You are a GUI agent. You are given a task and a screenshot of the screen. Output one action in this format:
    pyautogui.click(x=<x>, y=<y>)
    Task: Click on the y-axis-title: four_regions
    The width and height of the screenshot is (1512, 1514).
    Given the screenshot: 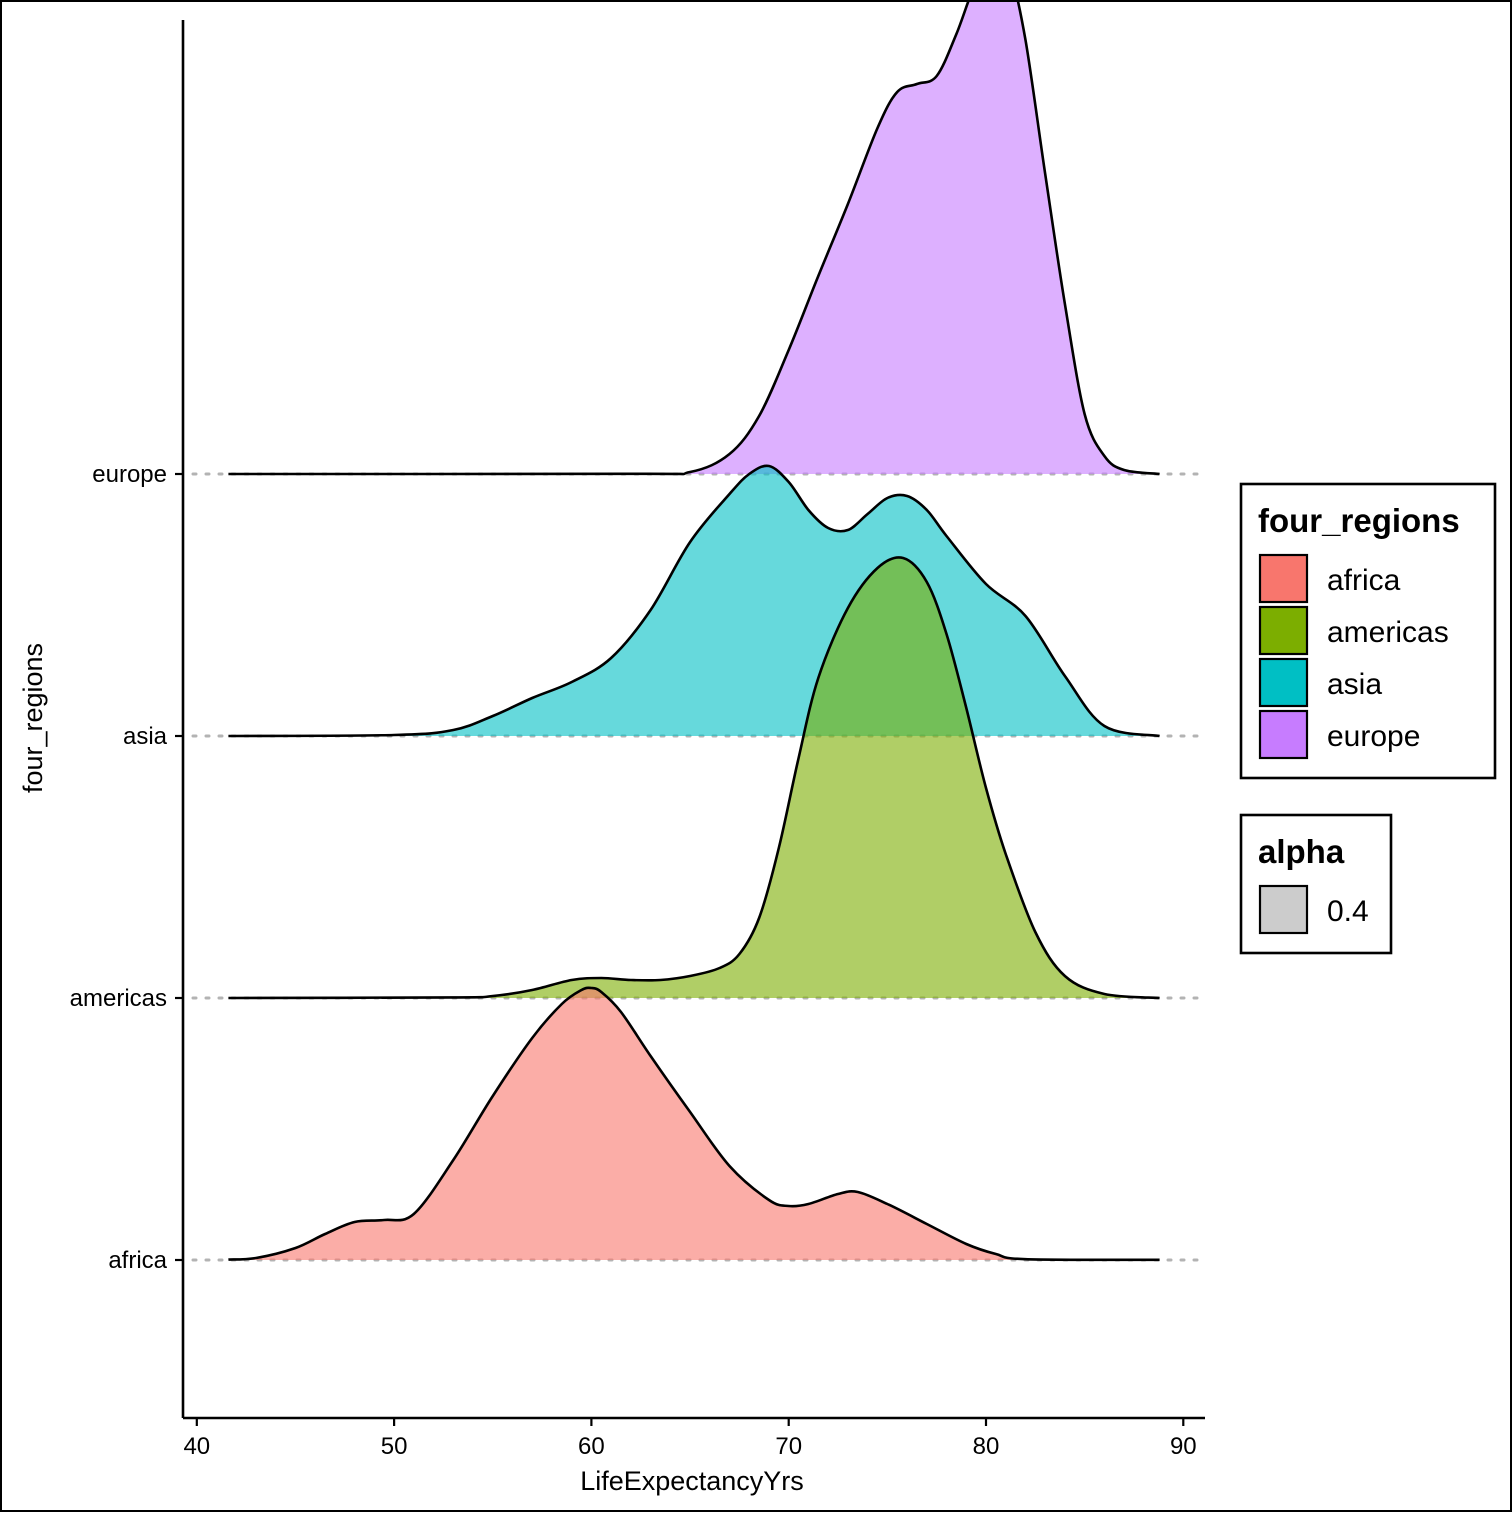 What is the action you would take?
    pyautogui.click(x=33, y=718)
    